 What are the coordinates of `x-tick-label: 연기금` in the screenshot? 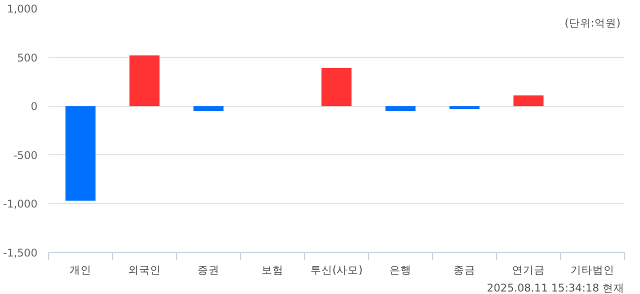 It's located at (528, 270).